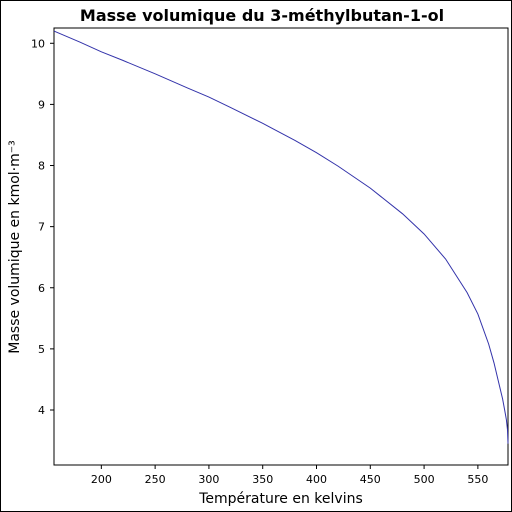 This screenshot has width=512, height=512. I want to click on x-tick-label: 250, so click(155, 479).